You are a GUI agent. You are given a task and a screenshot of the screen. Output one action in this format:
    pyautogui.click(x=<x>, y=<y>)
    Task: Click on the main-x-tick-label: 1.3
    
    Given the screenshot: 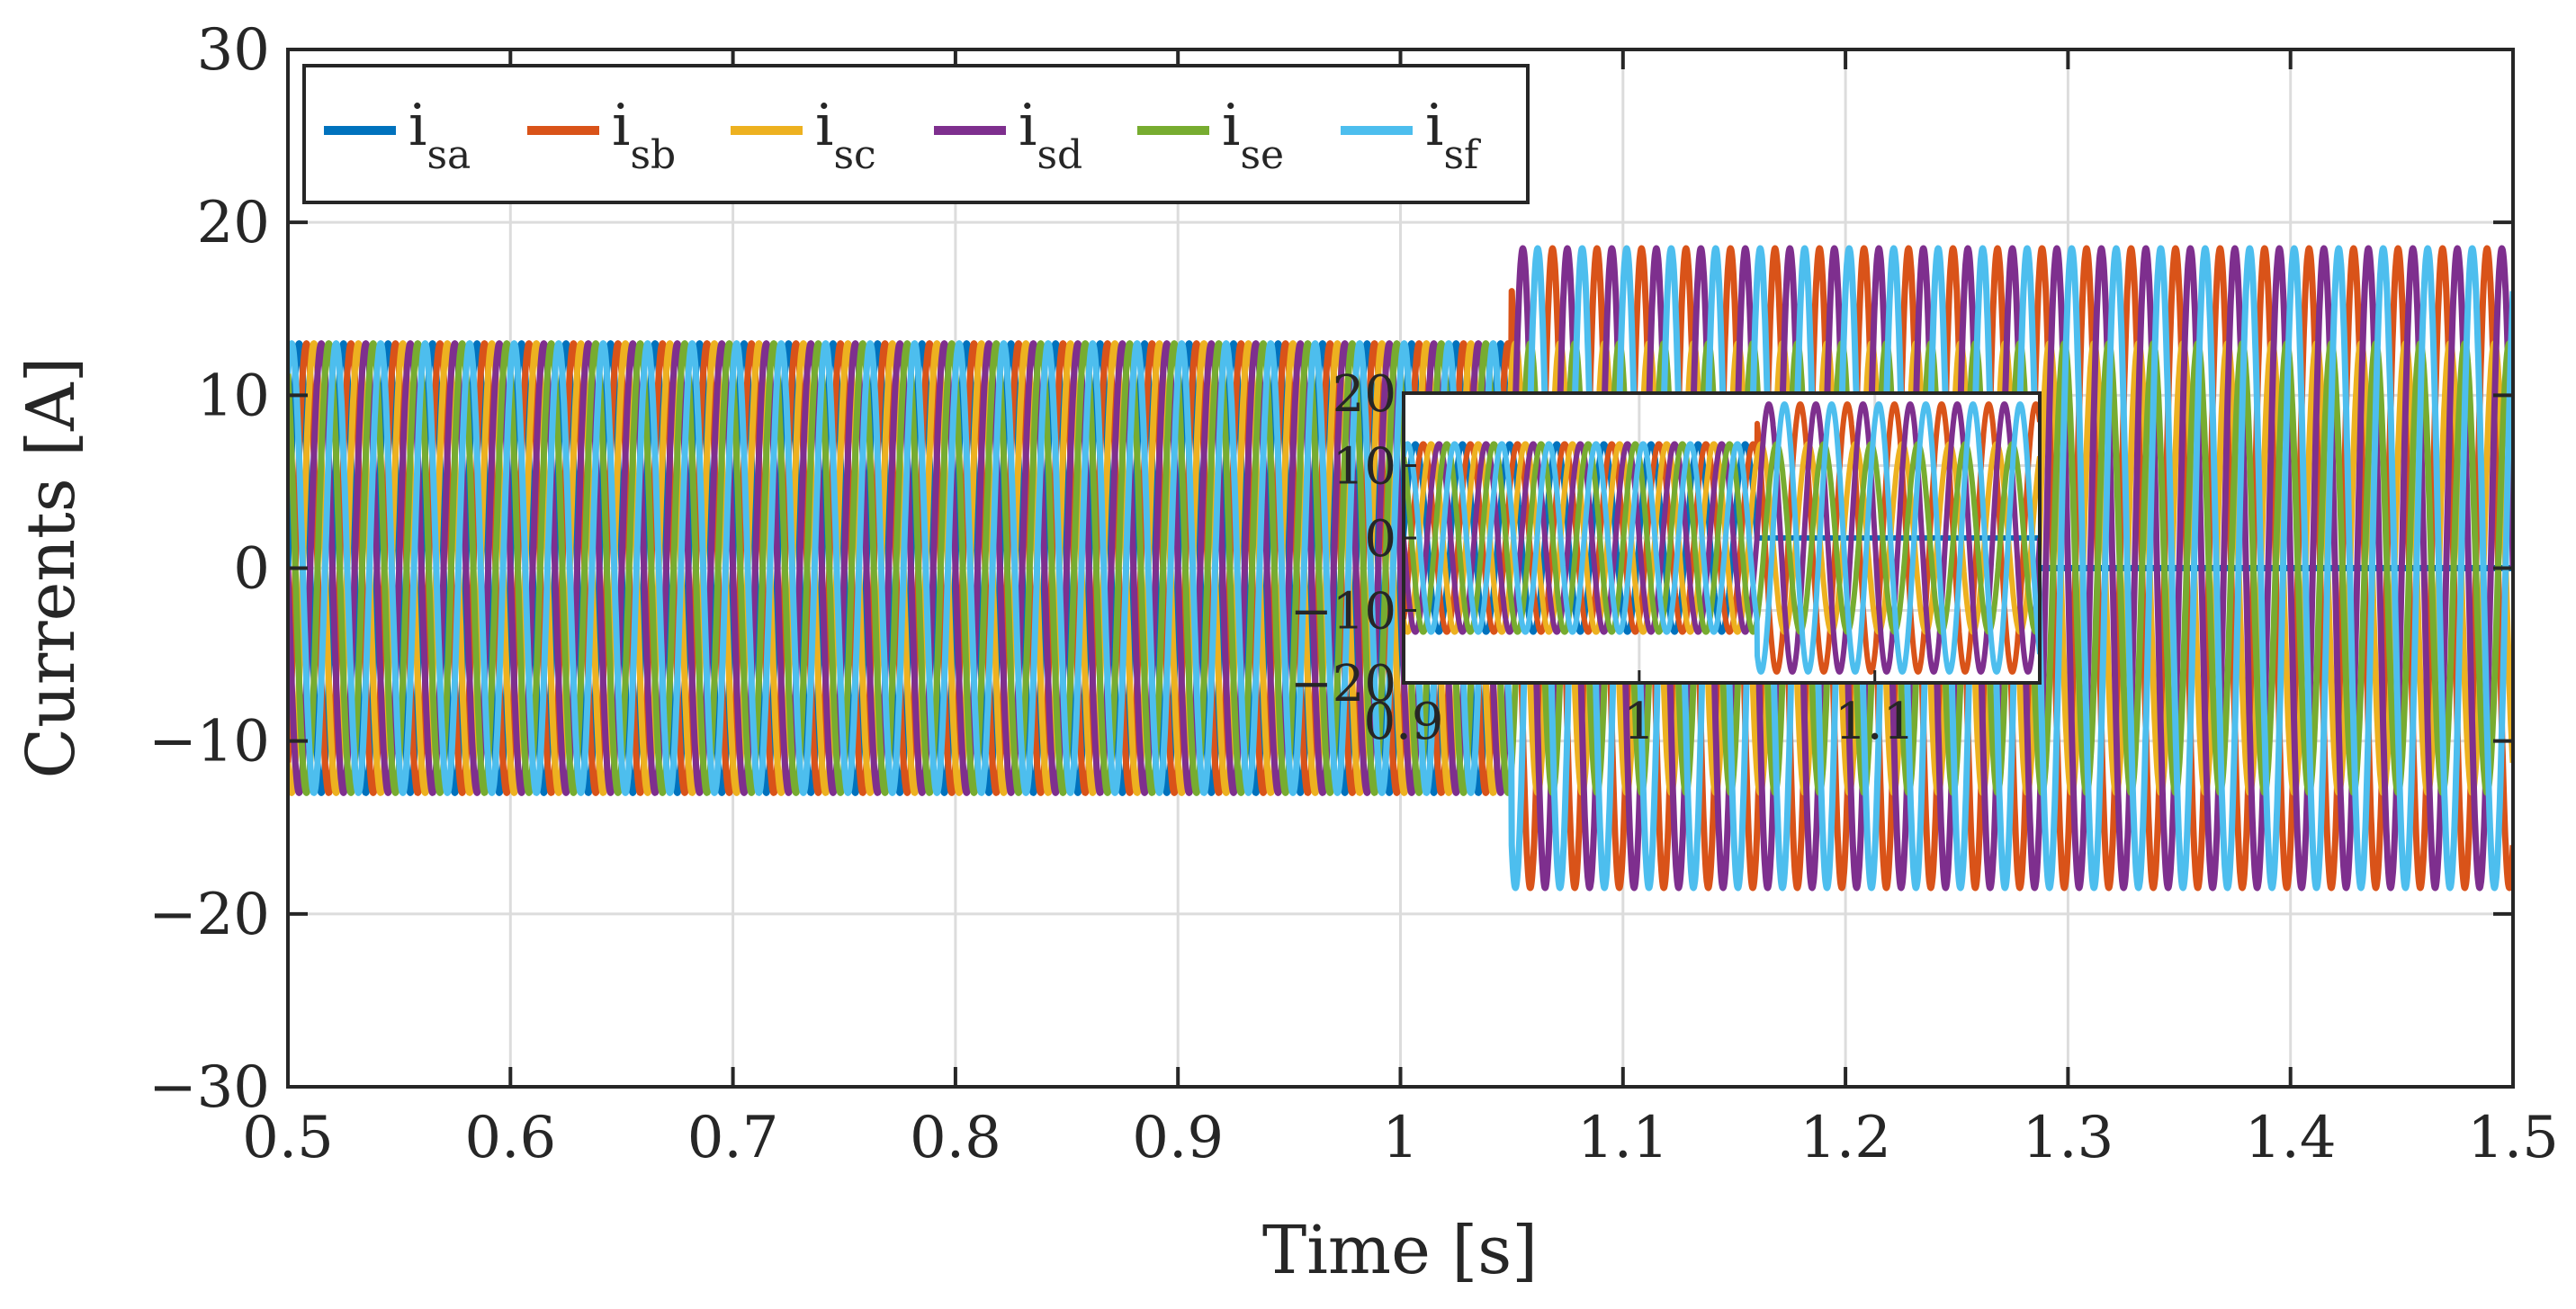 What is the action you would take?
    pyautogui.click(x=2069, y=1138)
    